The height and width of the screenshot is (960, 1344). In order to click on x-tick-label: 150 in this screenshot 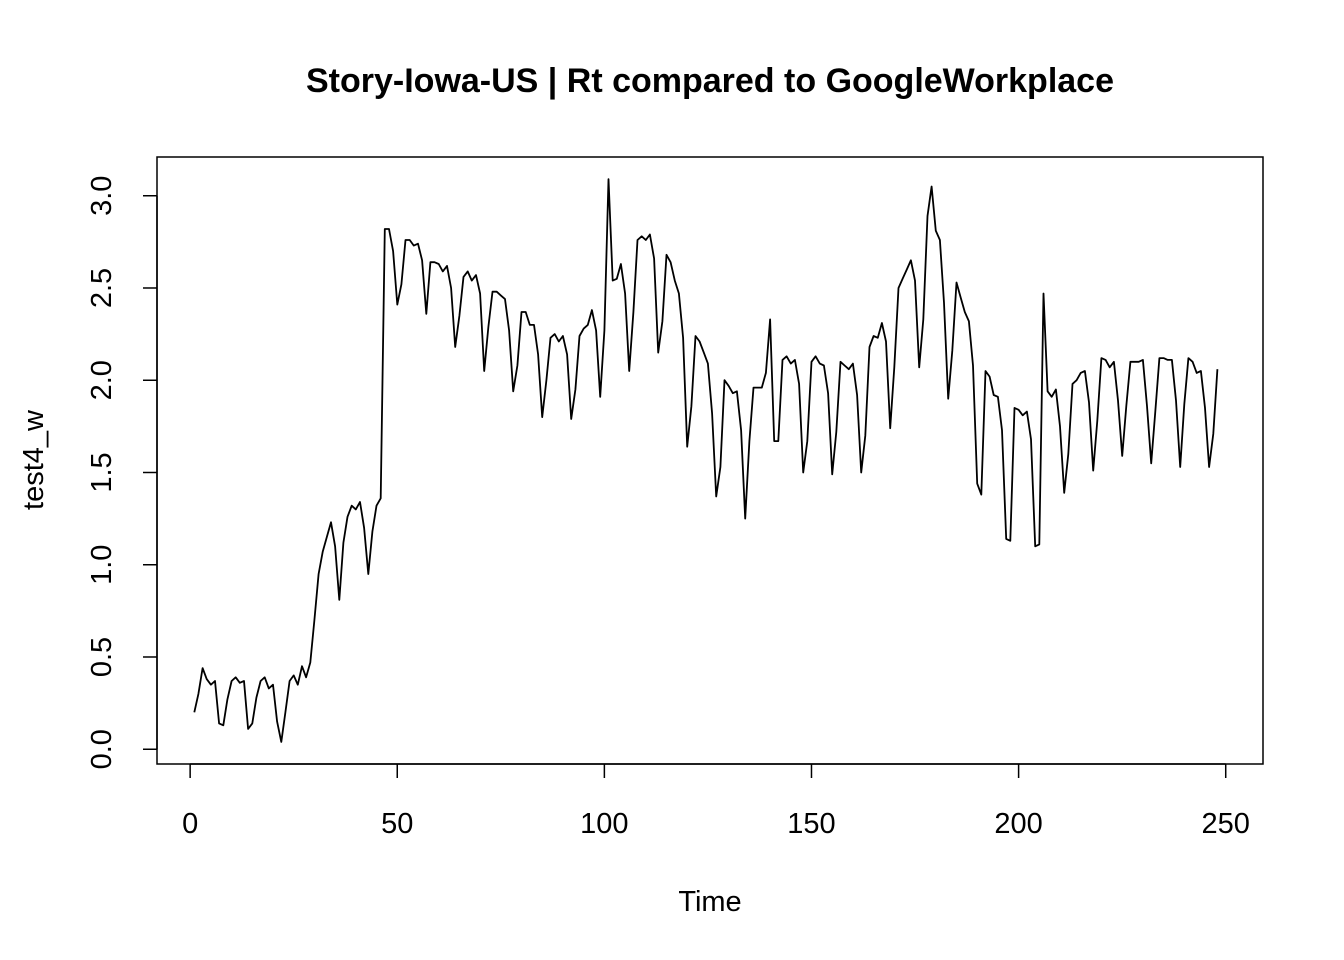, I will do `click(811, 824)`.